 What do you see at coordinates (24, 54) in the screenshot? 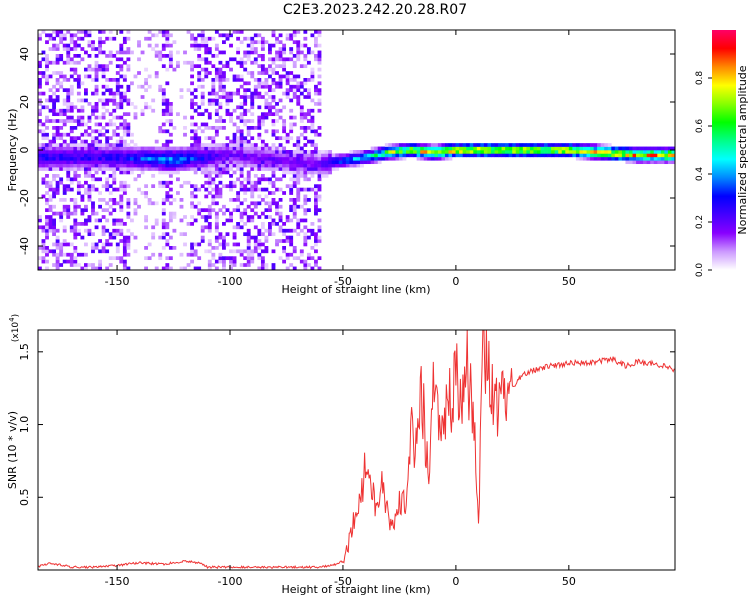
I see `spectrogram-ytick-label: 40` at bounding box center [24, 54].